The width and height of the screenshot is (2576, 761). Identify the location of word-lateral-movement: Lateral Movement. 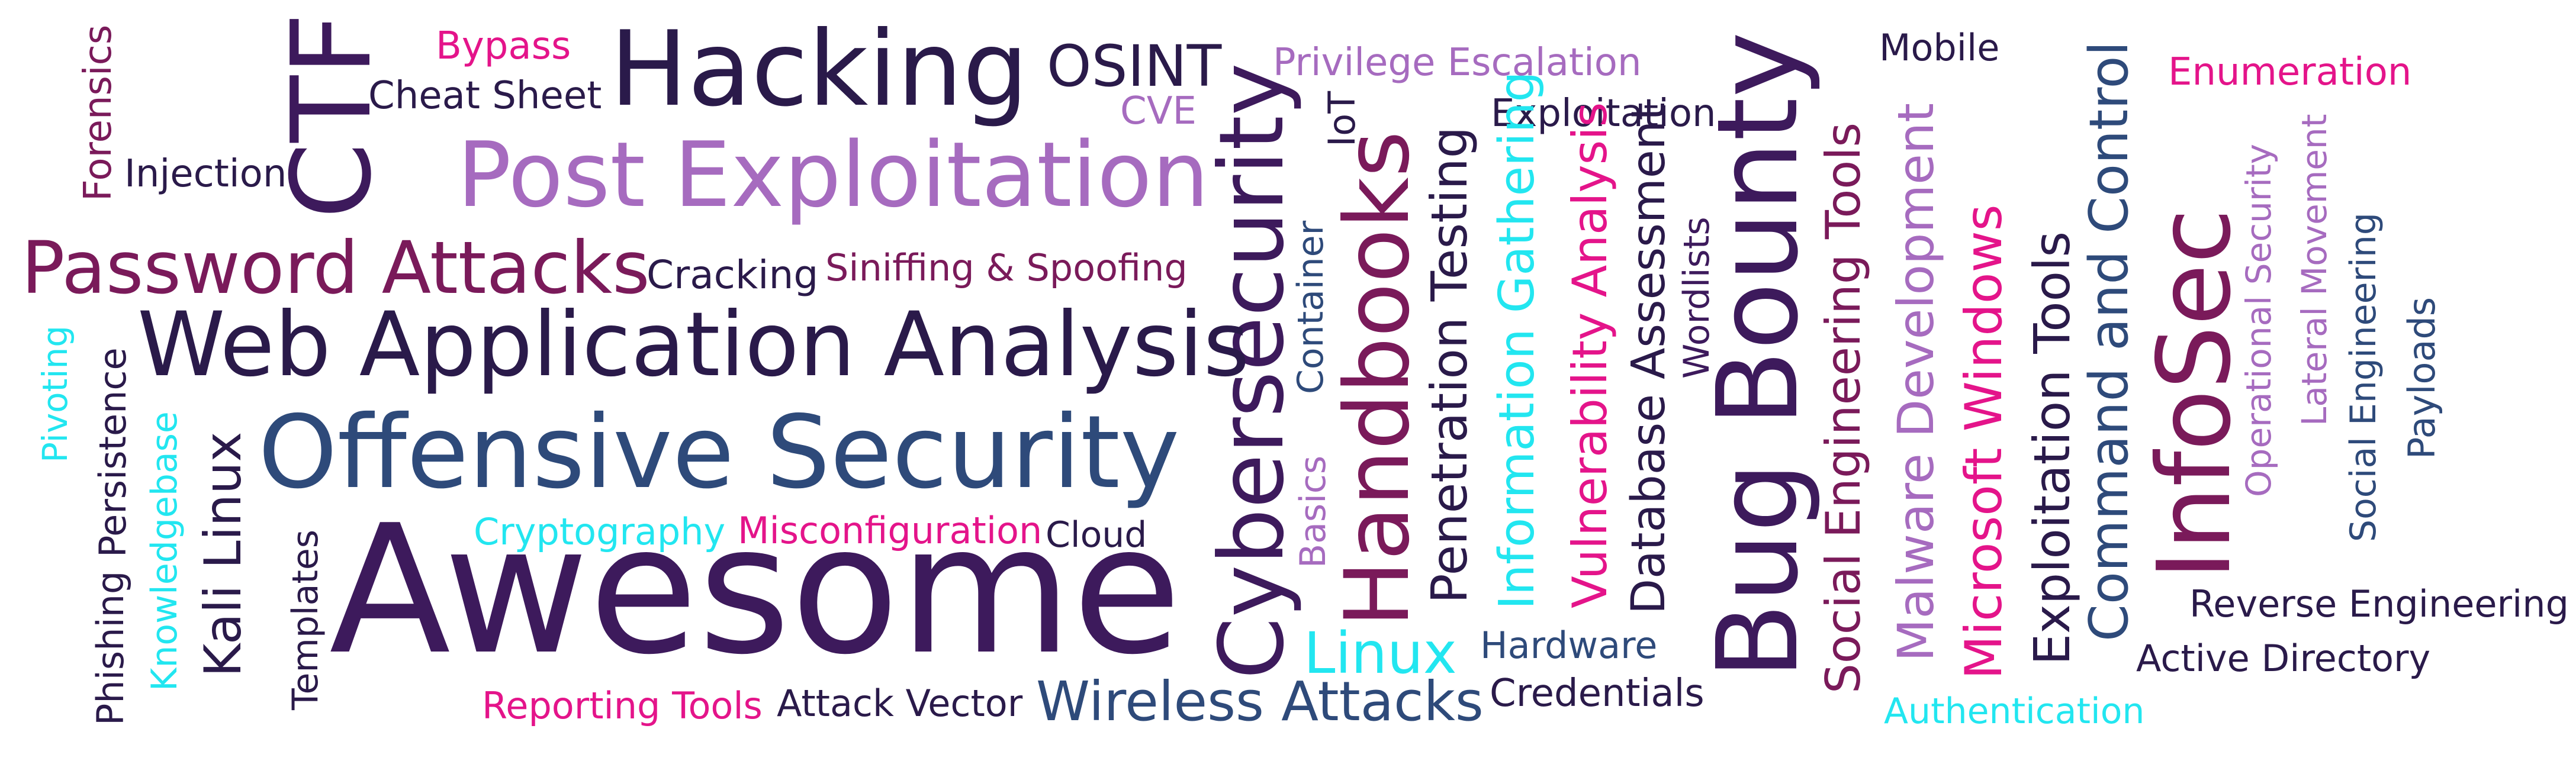
(2314, 270).